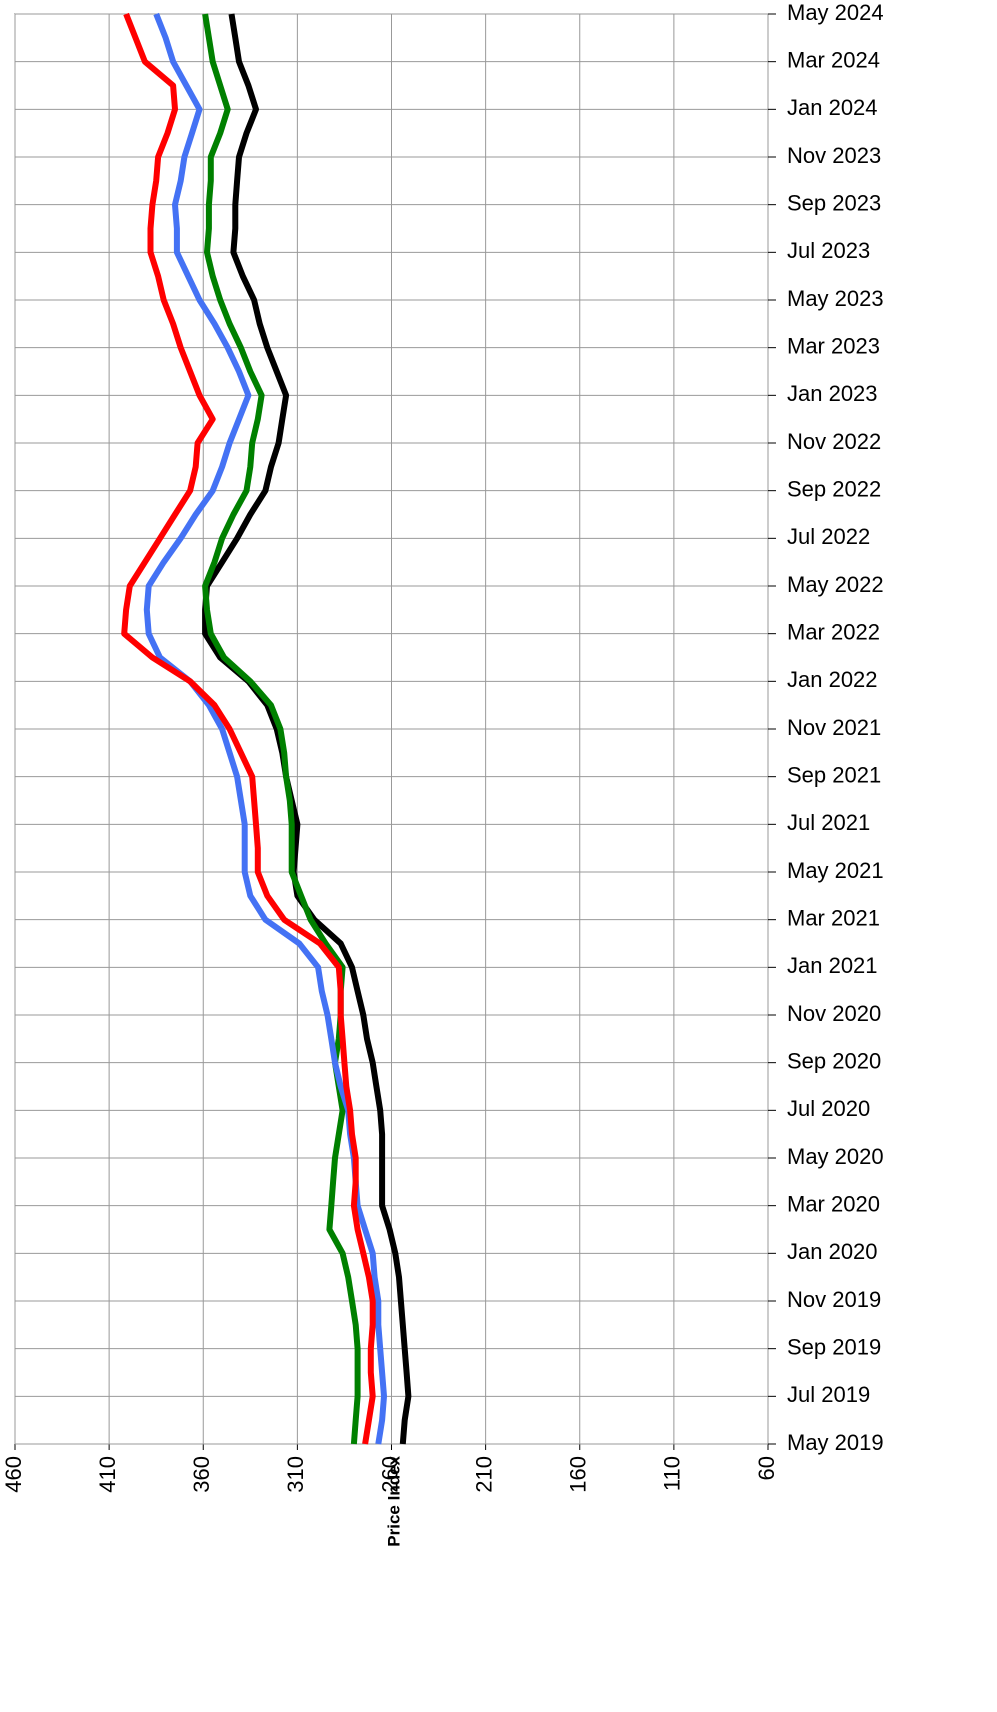 The image size is (997, 1712). What do you see at coordinates (835, 12) in the screenshot?
I see `y-tick-label: May 2024` at bounding box center [835, 12].